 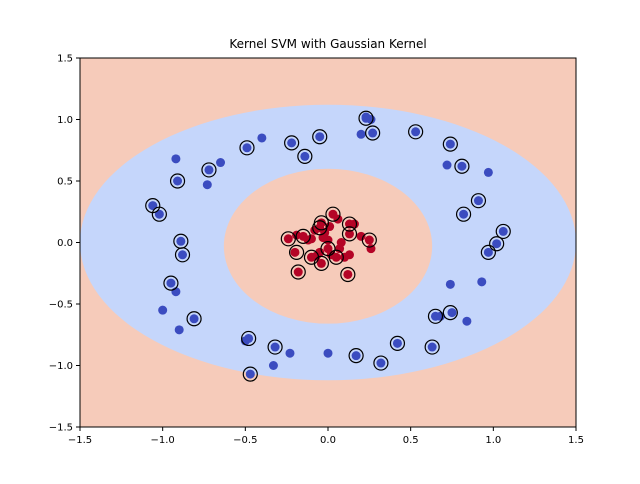 I want to click on x-tick-label: −1.5, so click(x=80, y=440).